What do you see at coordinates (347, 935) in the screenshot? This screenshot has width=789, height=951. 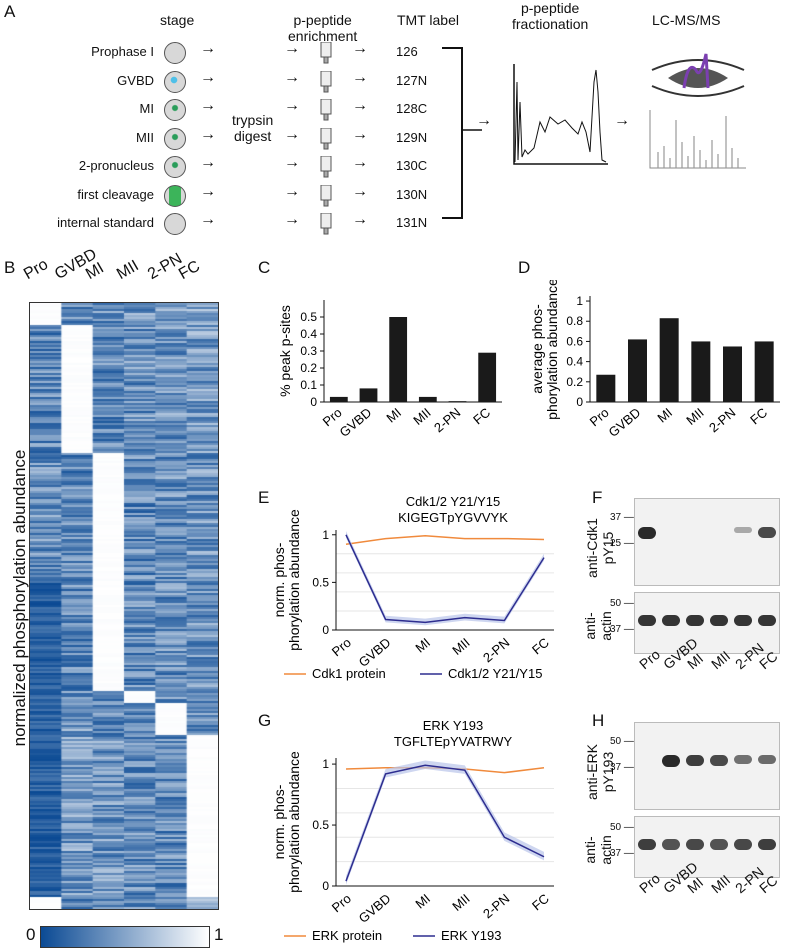 I see `legend-label: ERK protein` at bounding box center [347, 935].